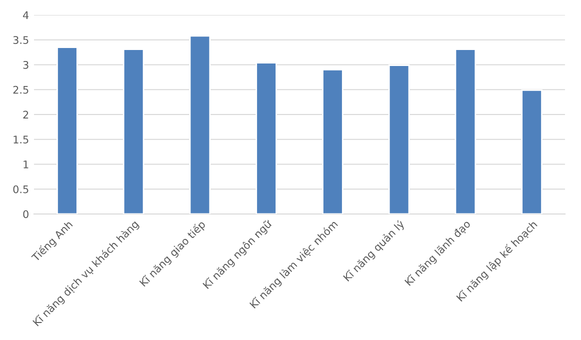 The width and height of the screenshot is (581, 340). I want to click on y-tick-label: 1.5, so click(21, 140).